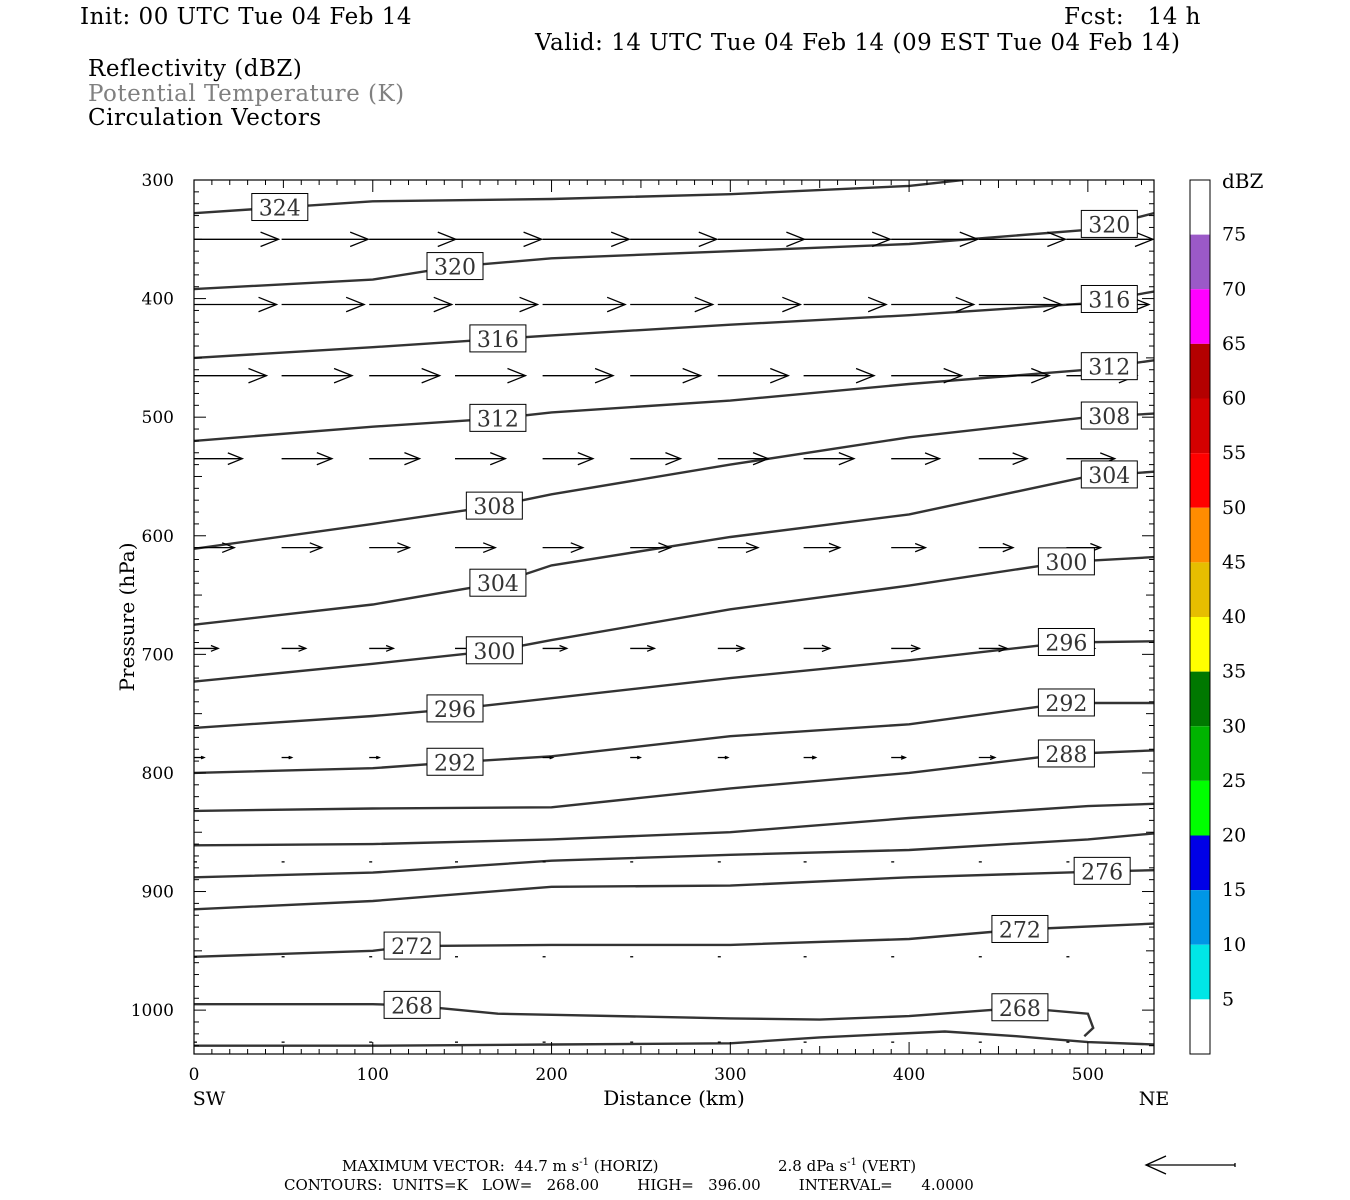 This screenshot has width=1350, height=1200. Describe the element at coordinates (674, 1038) in the screenshot. I see `theta-contour-268b` at that location.